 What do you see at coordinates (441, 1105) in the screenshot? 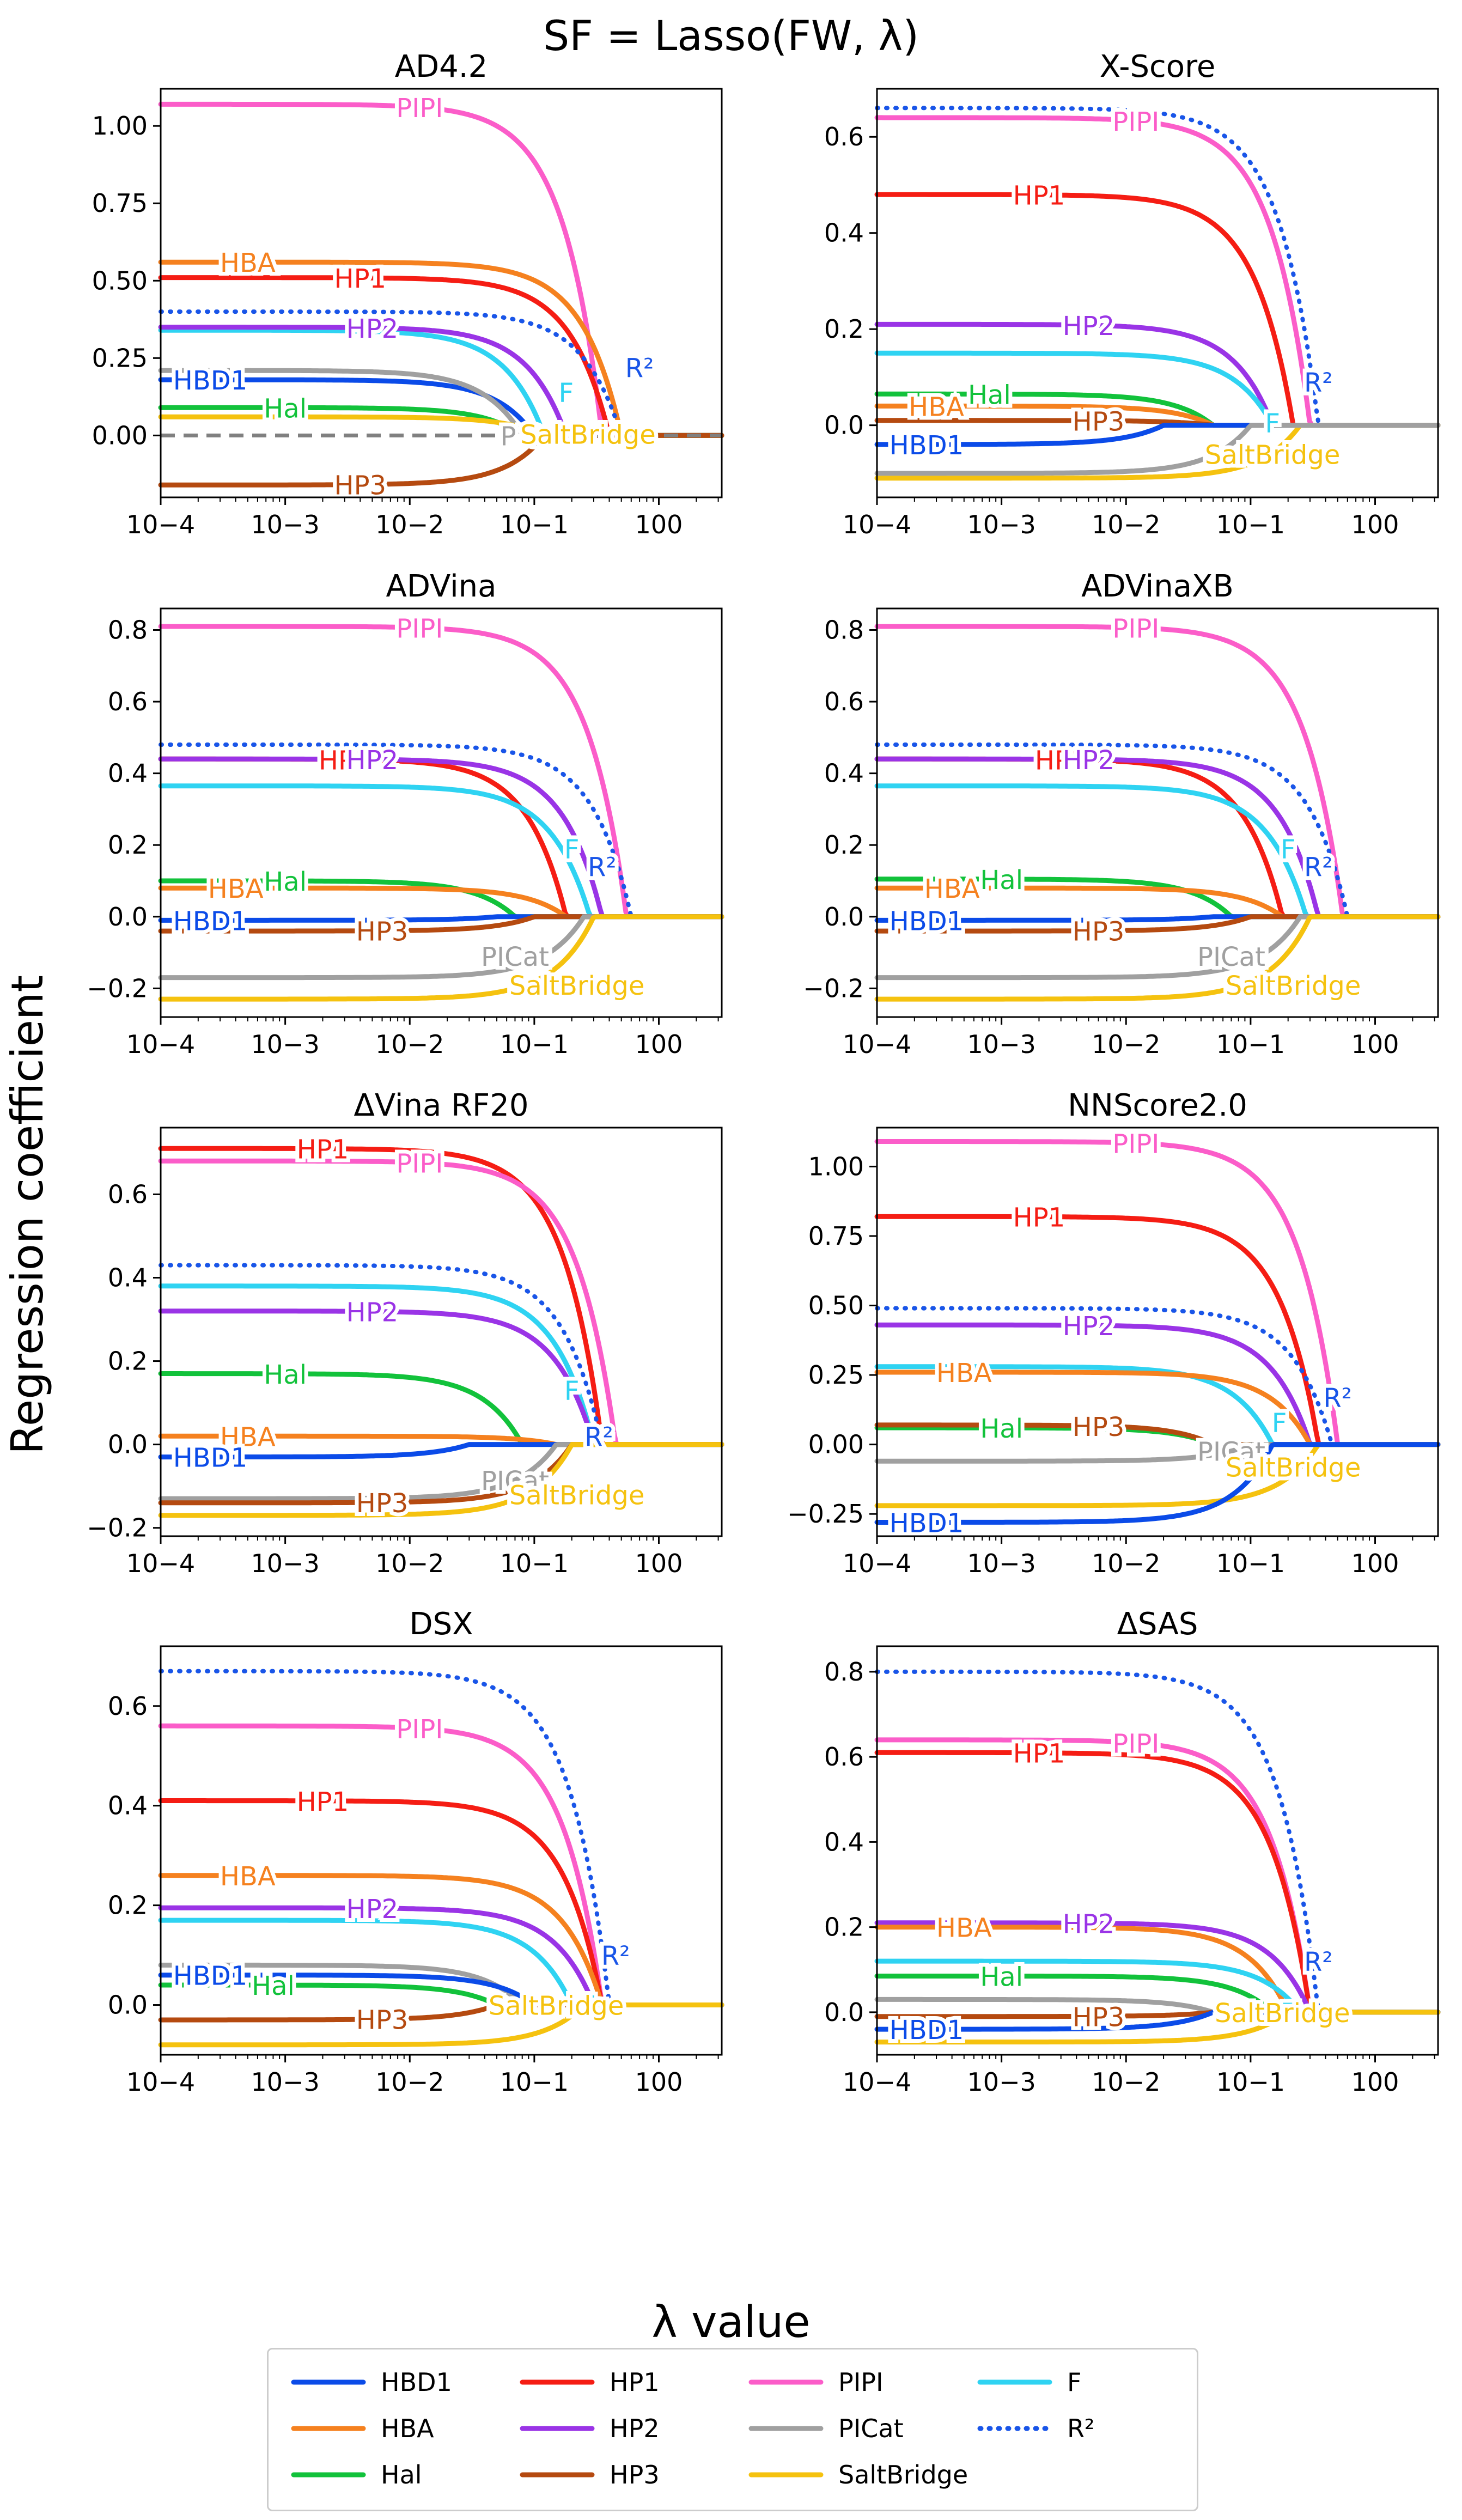
I see `panel-title: ΔVina RF20` at bounding box center [441, 1105].